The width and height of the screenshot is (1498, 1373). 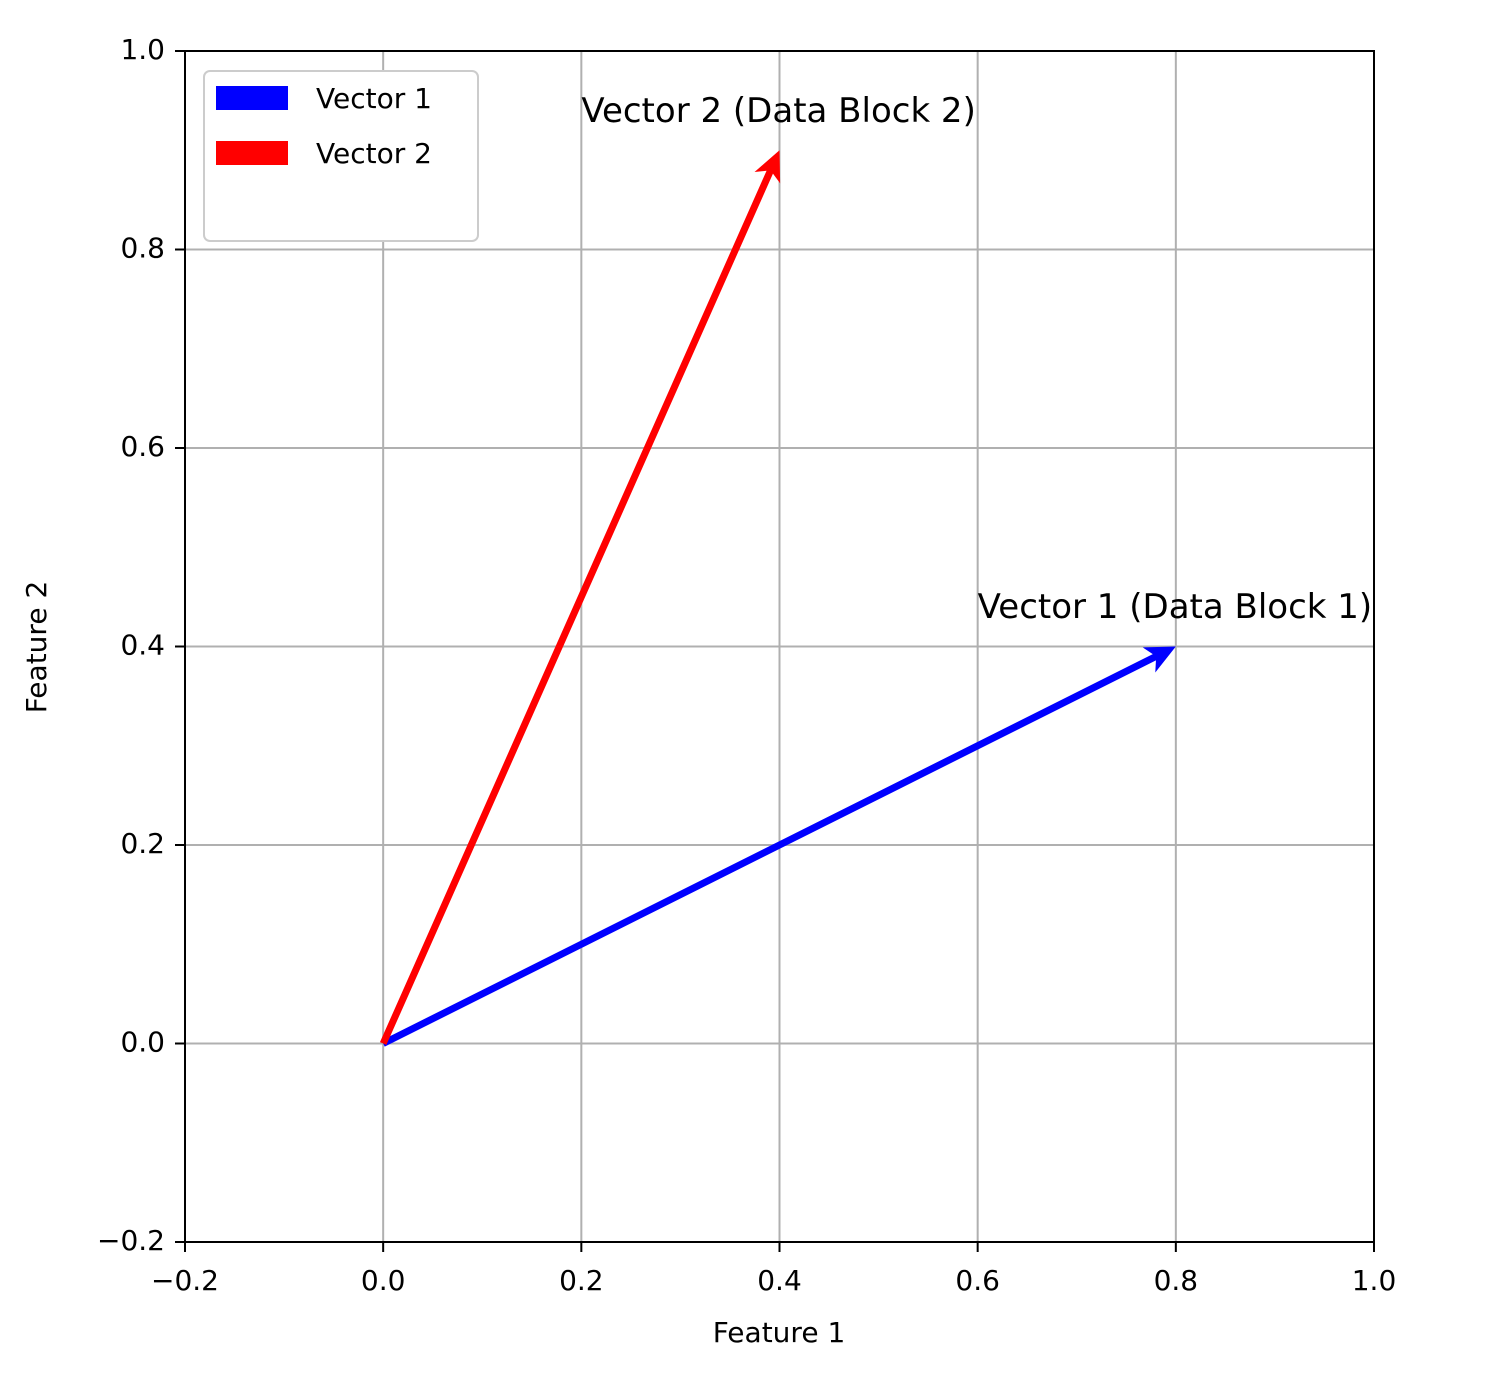 What do you see at coordinates (779, 1332) in the screenshot?
I see `x-axis-label: Feature 1` at bounding box center [779, 1332].